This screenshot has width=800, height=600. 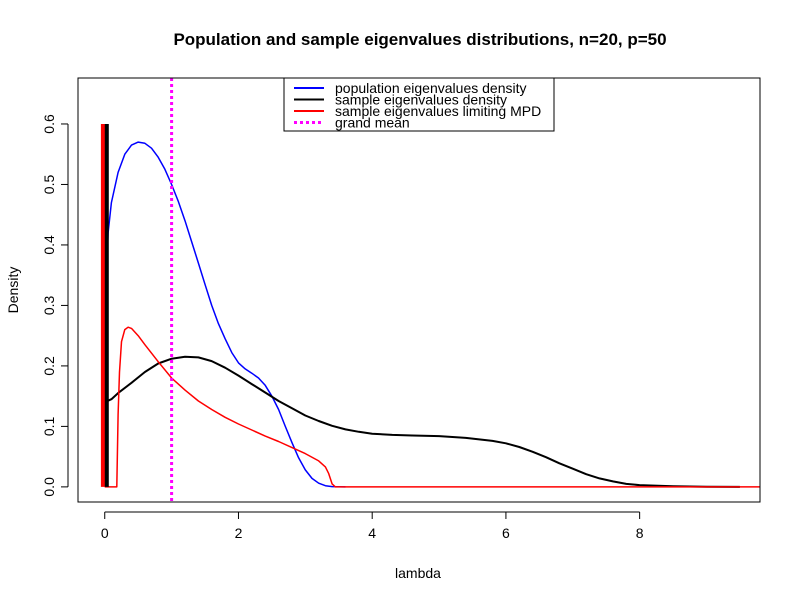 What do you see at coordinates (49, 366) in the screenshot?
I see `y-tick-label: 0.2` at bounding box center [49, 366].